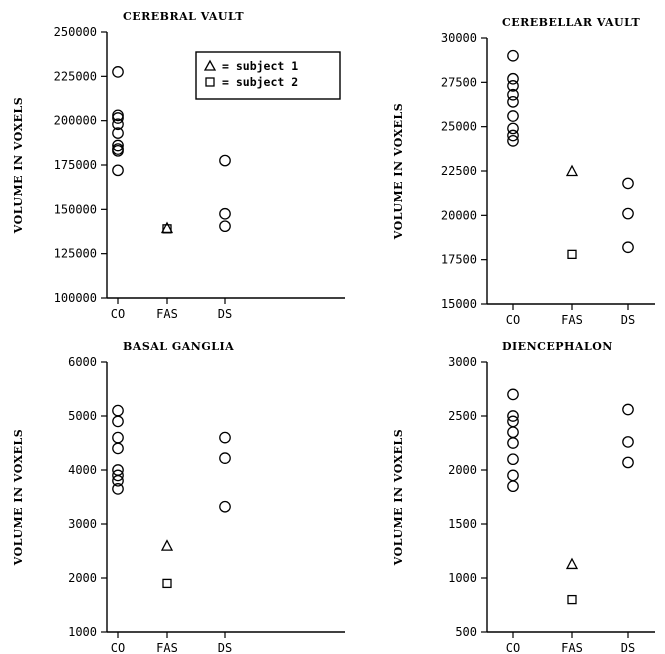  What do you see at coordinates (75, 209) in the screenshot?
I see `y-tick-label: 150000` at bounding box center [75, 209].